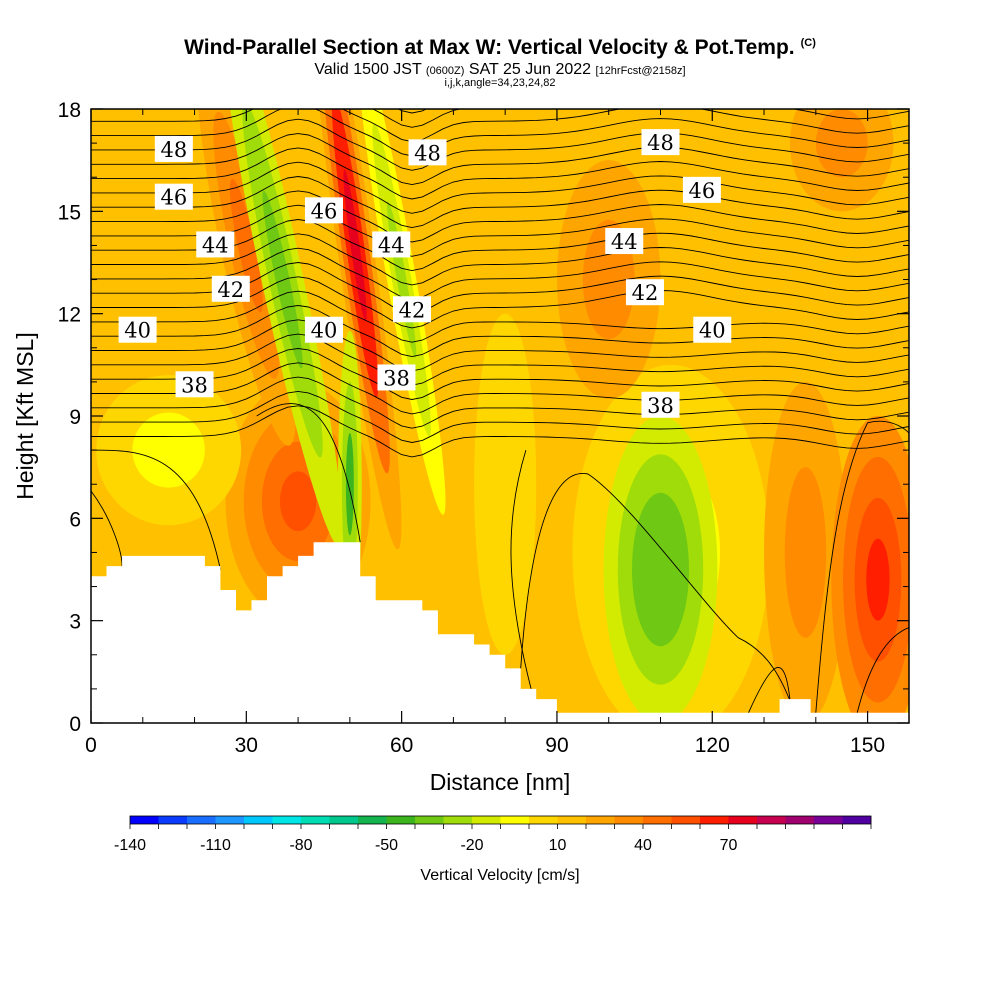  Describe the element at coordinates (660, 569) in the screenshot. I see `w-downdraft-center` at that location.